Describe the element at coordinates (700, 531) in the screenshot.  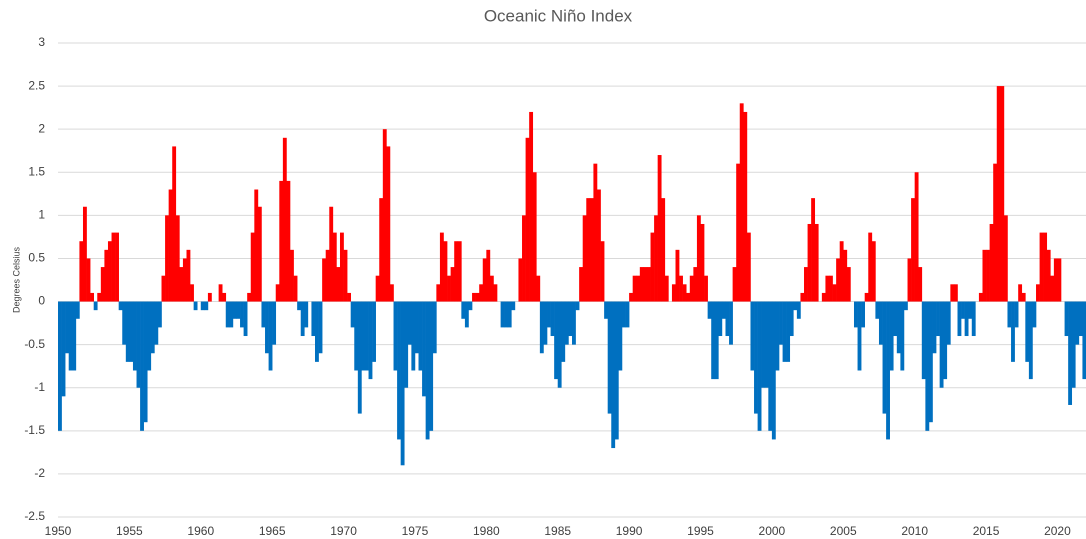
I see `x-tick-label: 1995` at that location.